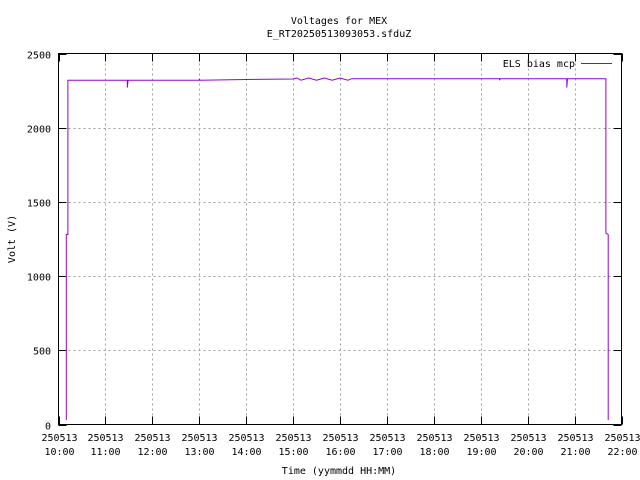 The height and width of the screenshot is (480, 640). What do you see at coordinates (39, 204) in the screenshot?
I see `y-tick-label: 1500` at bounding box center [39, 204].